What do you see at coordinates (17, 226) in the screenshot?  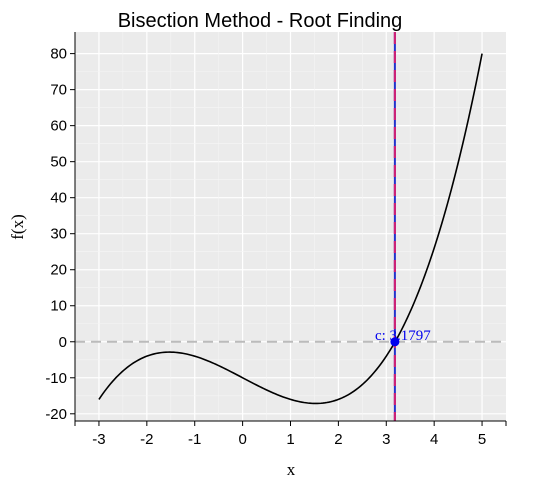 I see `y-axis-label: f(x)` at bounding box center [17, 226].